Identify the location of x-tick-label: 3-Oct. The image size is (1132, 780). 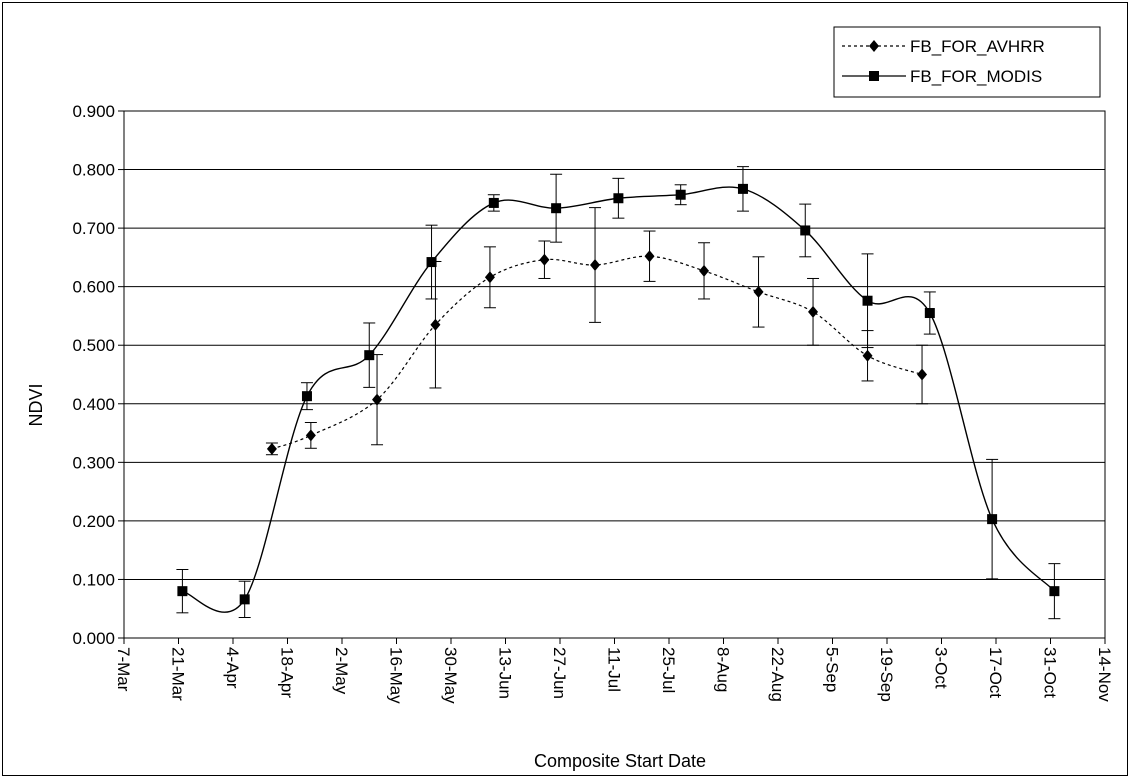
(941, 668).